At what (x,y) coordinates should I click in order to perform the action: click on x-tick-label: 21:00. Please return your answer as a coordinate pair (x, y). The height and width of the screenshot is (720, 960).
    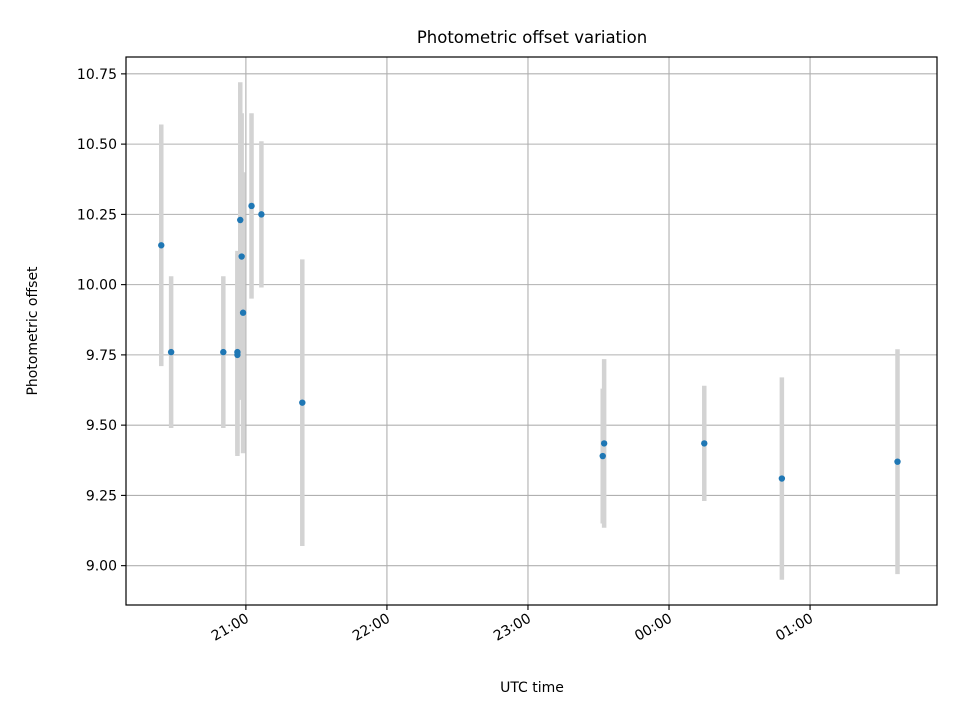
    Looking at the image, I should click on (230, 628).